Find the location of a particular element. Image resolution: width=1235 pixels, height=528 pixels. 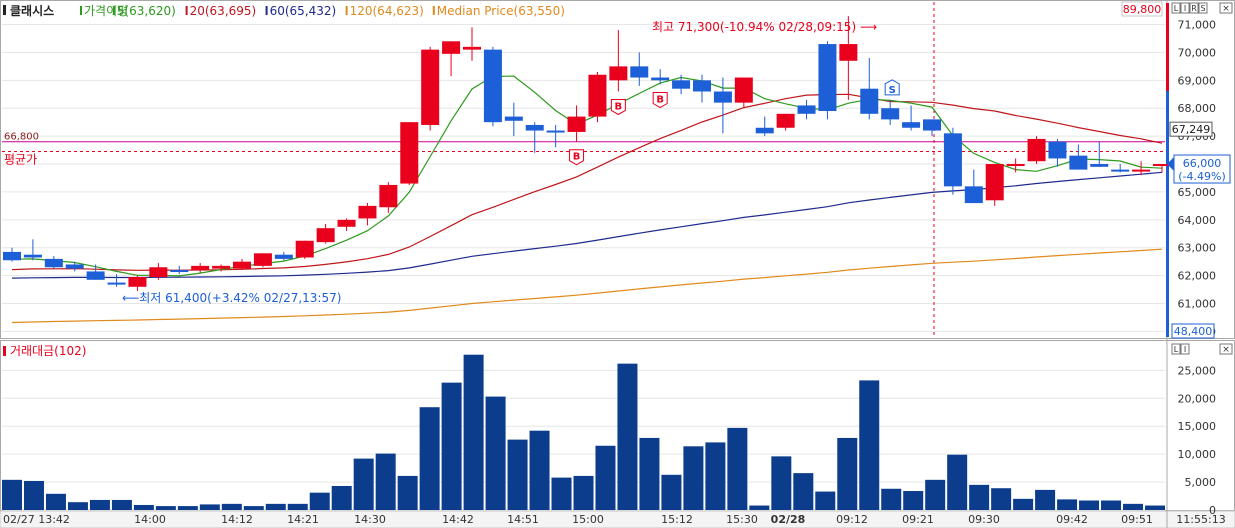

legend-item: 60(65,432) is located at coordinates (303, 11).